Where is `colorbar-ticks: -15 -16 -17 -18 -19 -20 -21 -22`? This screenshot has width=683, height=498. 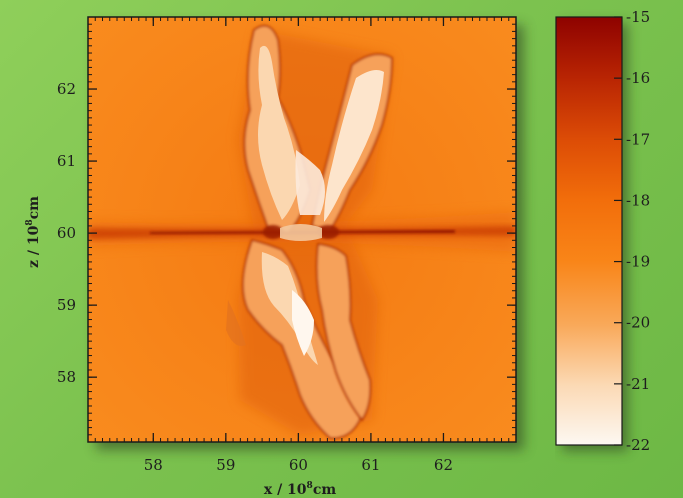
colorbar-ticks: -15 -16 -17 -18 -19 -20 -21 -22 is located at coordinates (632, 231).